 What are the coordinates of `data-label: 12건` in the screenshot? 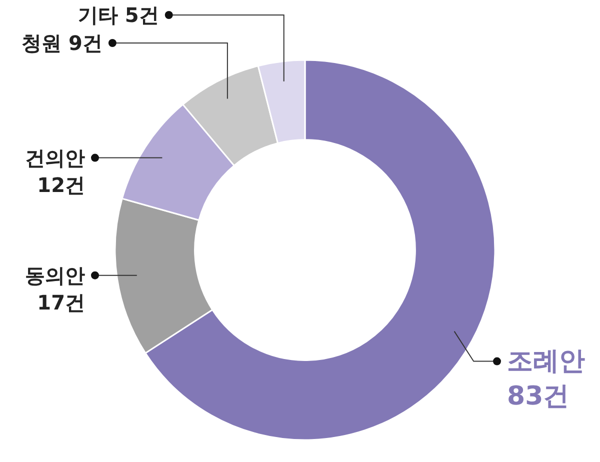 It's located at (61, 184).